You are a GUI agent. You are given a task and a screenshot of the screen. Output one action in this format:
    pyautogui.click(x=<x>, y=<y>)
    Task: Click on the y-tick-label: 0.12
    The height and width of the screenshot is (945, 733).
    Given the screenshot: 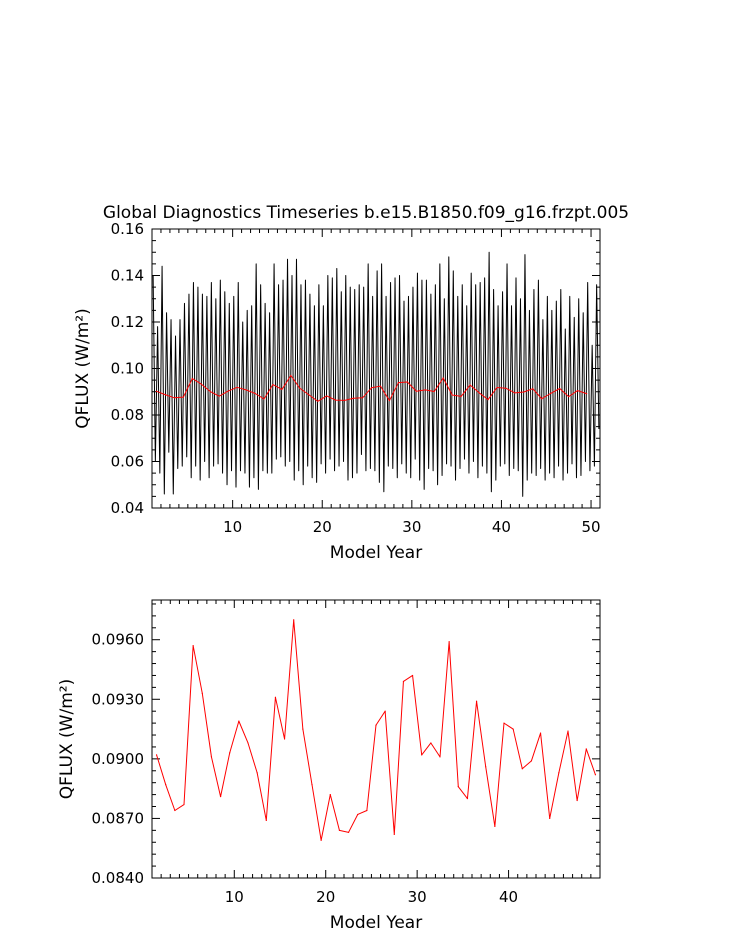 What is the action you would take?
    pyautogui.click(x=127, y=322)
    